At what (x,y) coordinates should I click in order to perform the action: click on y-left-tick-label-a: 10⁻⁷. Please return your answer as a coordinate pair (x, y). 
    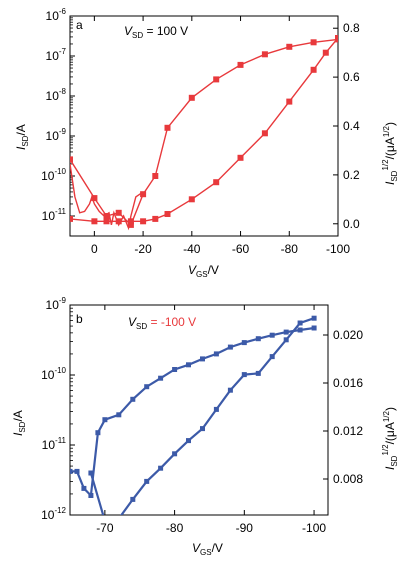
    Looking at the image, I should click on (56, 55).